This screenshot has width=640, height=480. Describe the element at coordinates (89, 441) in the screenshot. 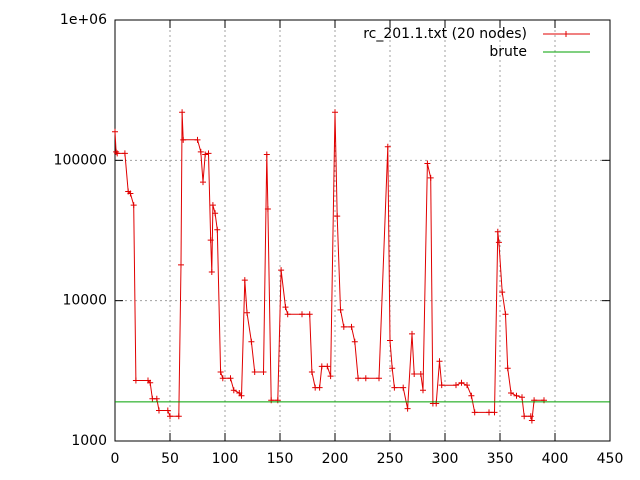

I see `y-tick-label: 1000` at that location.